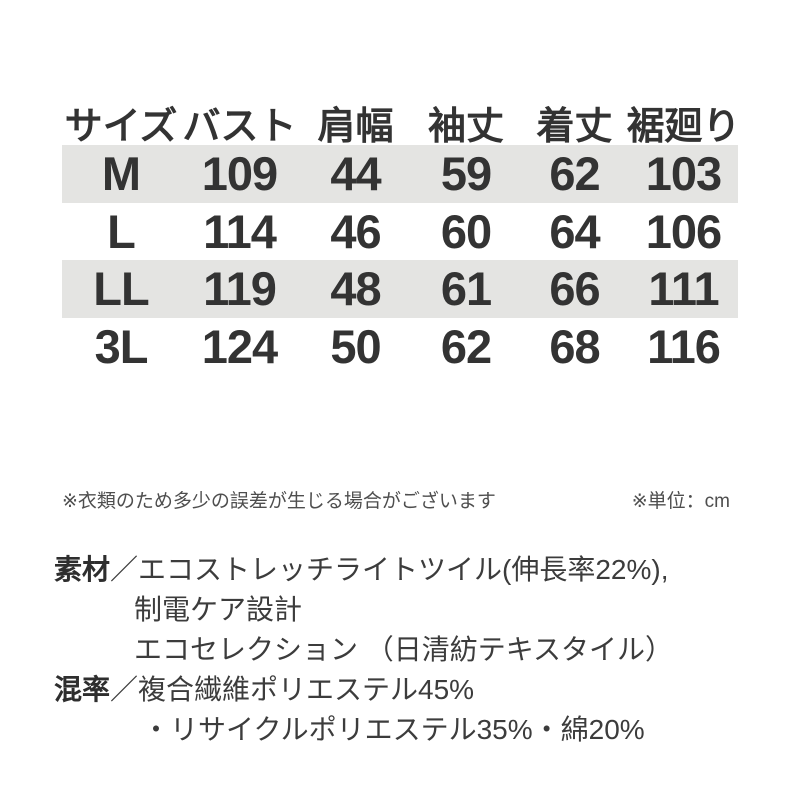 Image resolution: width=800 pixels, height=800 pixels. Describe the element at coordinates (355, 289) in the screenshot. I see `shoulder-value: 48` at that location.